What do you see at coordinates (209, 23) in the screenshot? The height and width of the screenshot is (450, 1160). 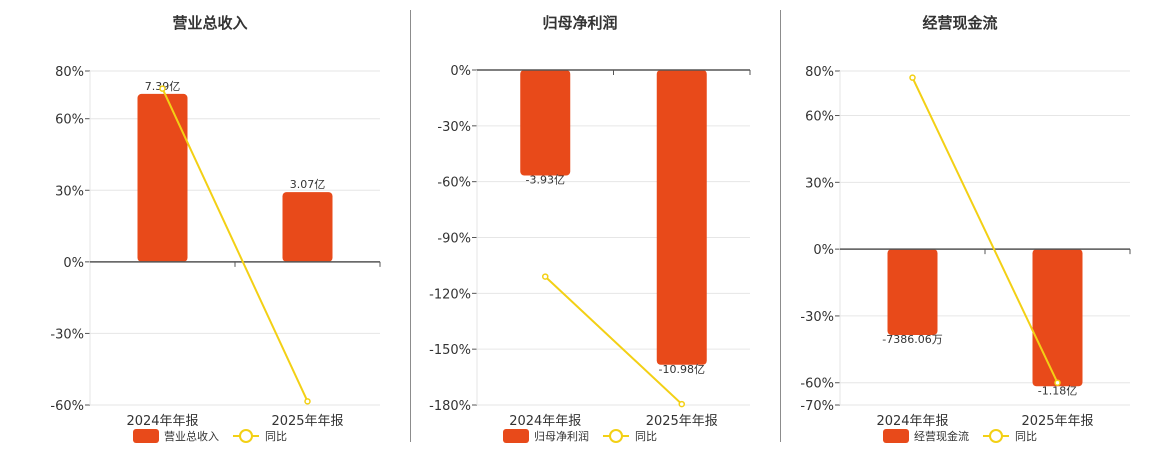 I see `chart-title: 营业总收入` at bounding box center [209, 23].